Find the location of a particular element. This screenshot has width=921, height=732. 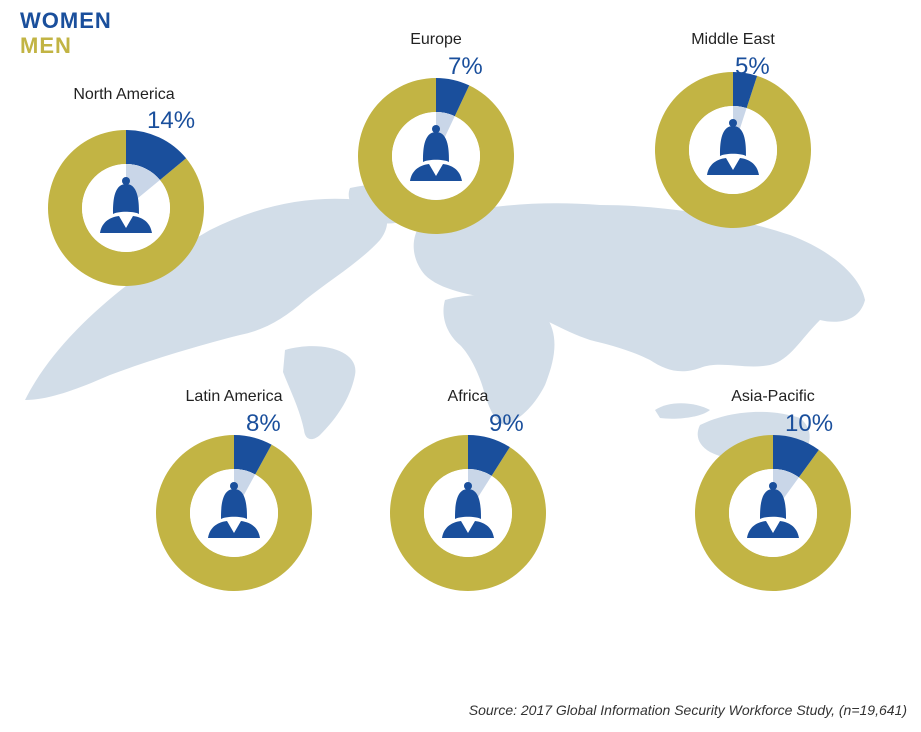

men-slice-africa is located at coordinates (468, 513).